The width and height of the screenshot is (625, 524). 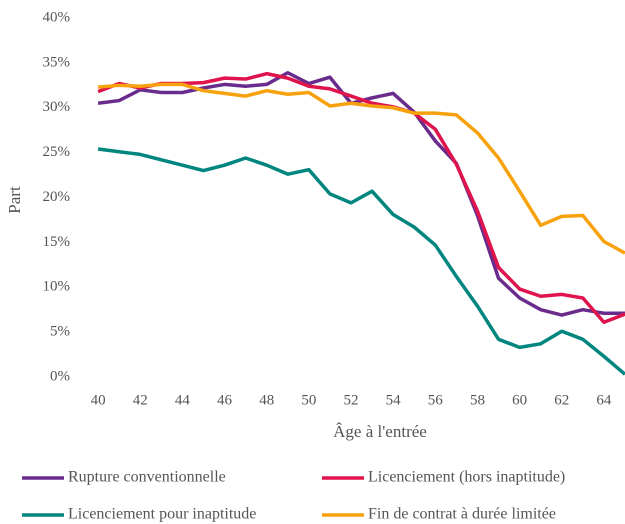 What do you see at coordinates (57, 197) in the screenshot?
I see `y-tick-label: 20%` at bounding box center [57, 197].